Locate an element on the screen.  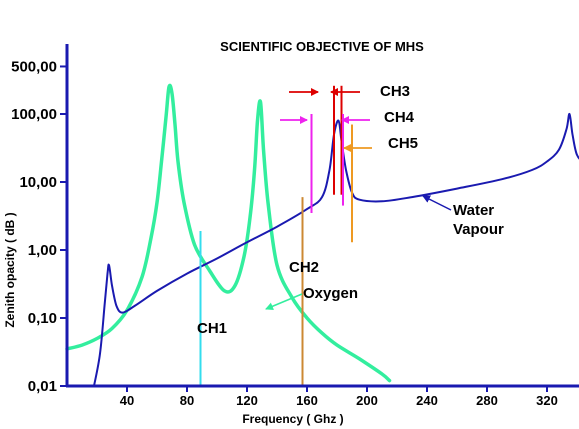
water-vapour-pointer-arrow is located at coordinates (437, 203).